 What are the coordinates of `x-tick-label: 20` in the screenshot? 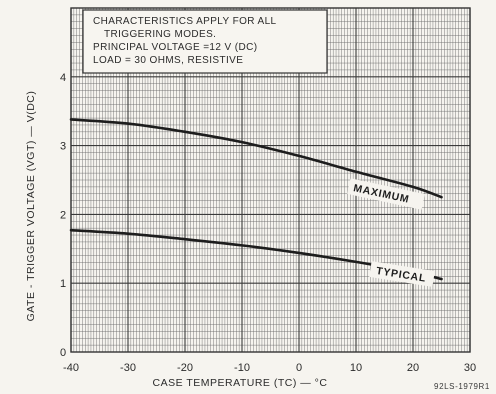 It's located at (413, 368).